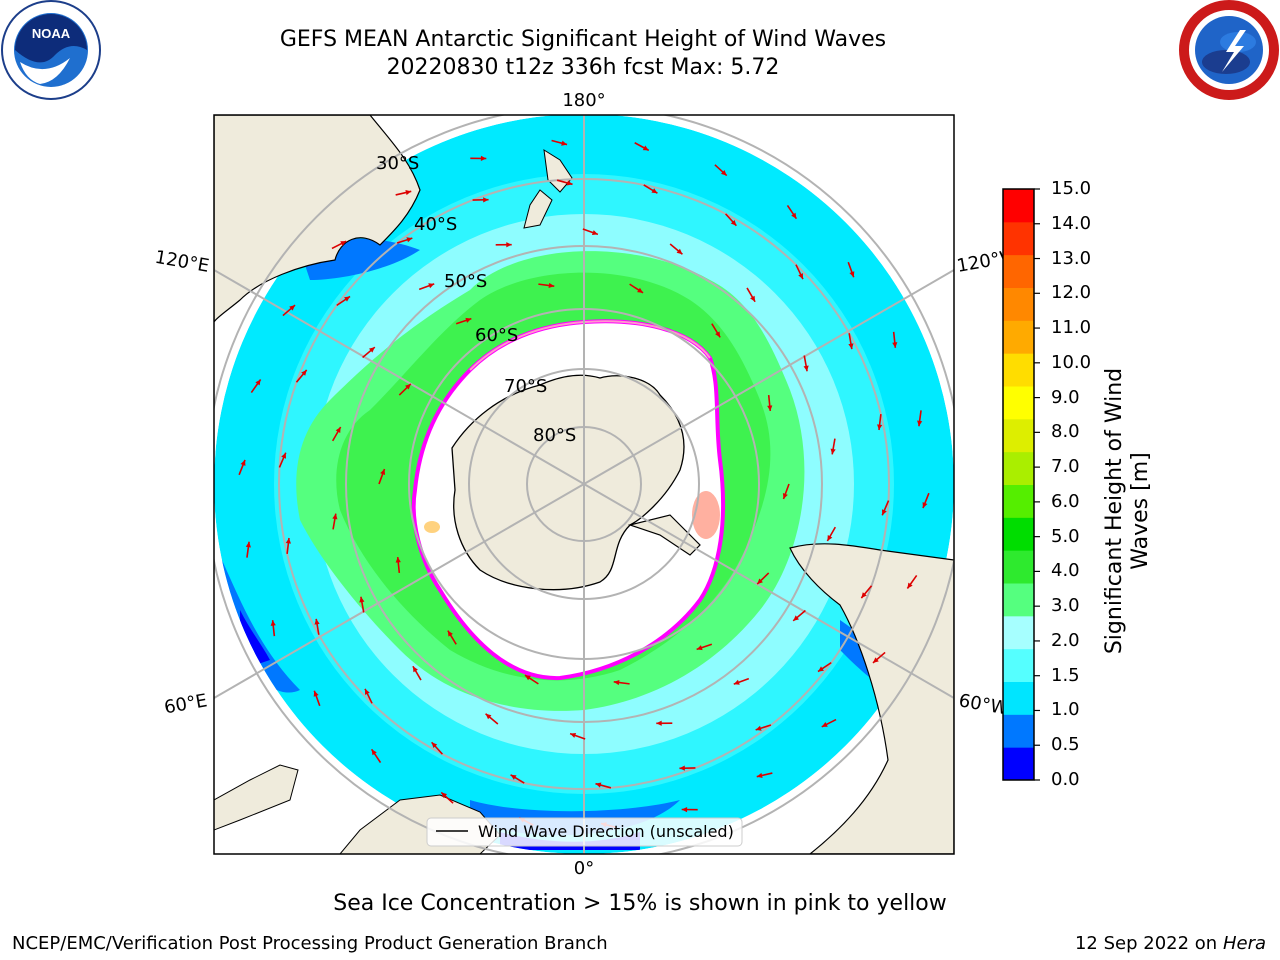  What do you see at coordinates (1229, 50) in the screenshot?
I see `national-weather-service-logo-icon` at bounding box center [1229, 50].